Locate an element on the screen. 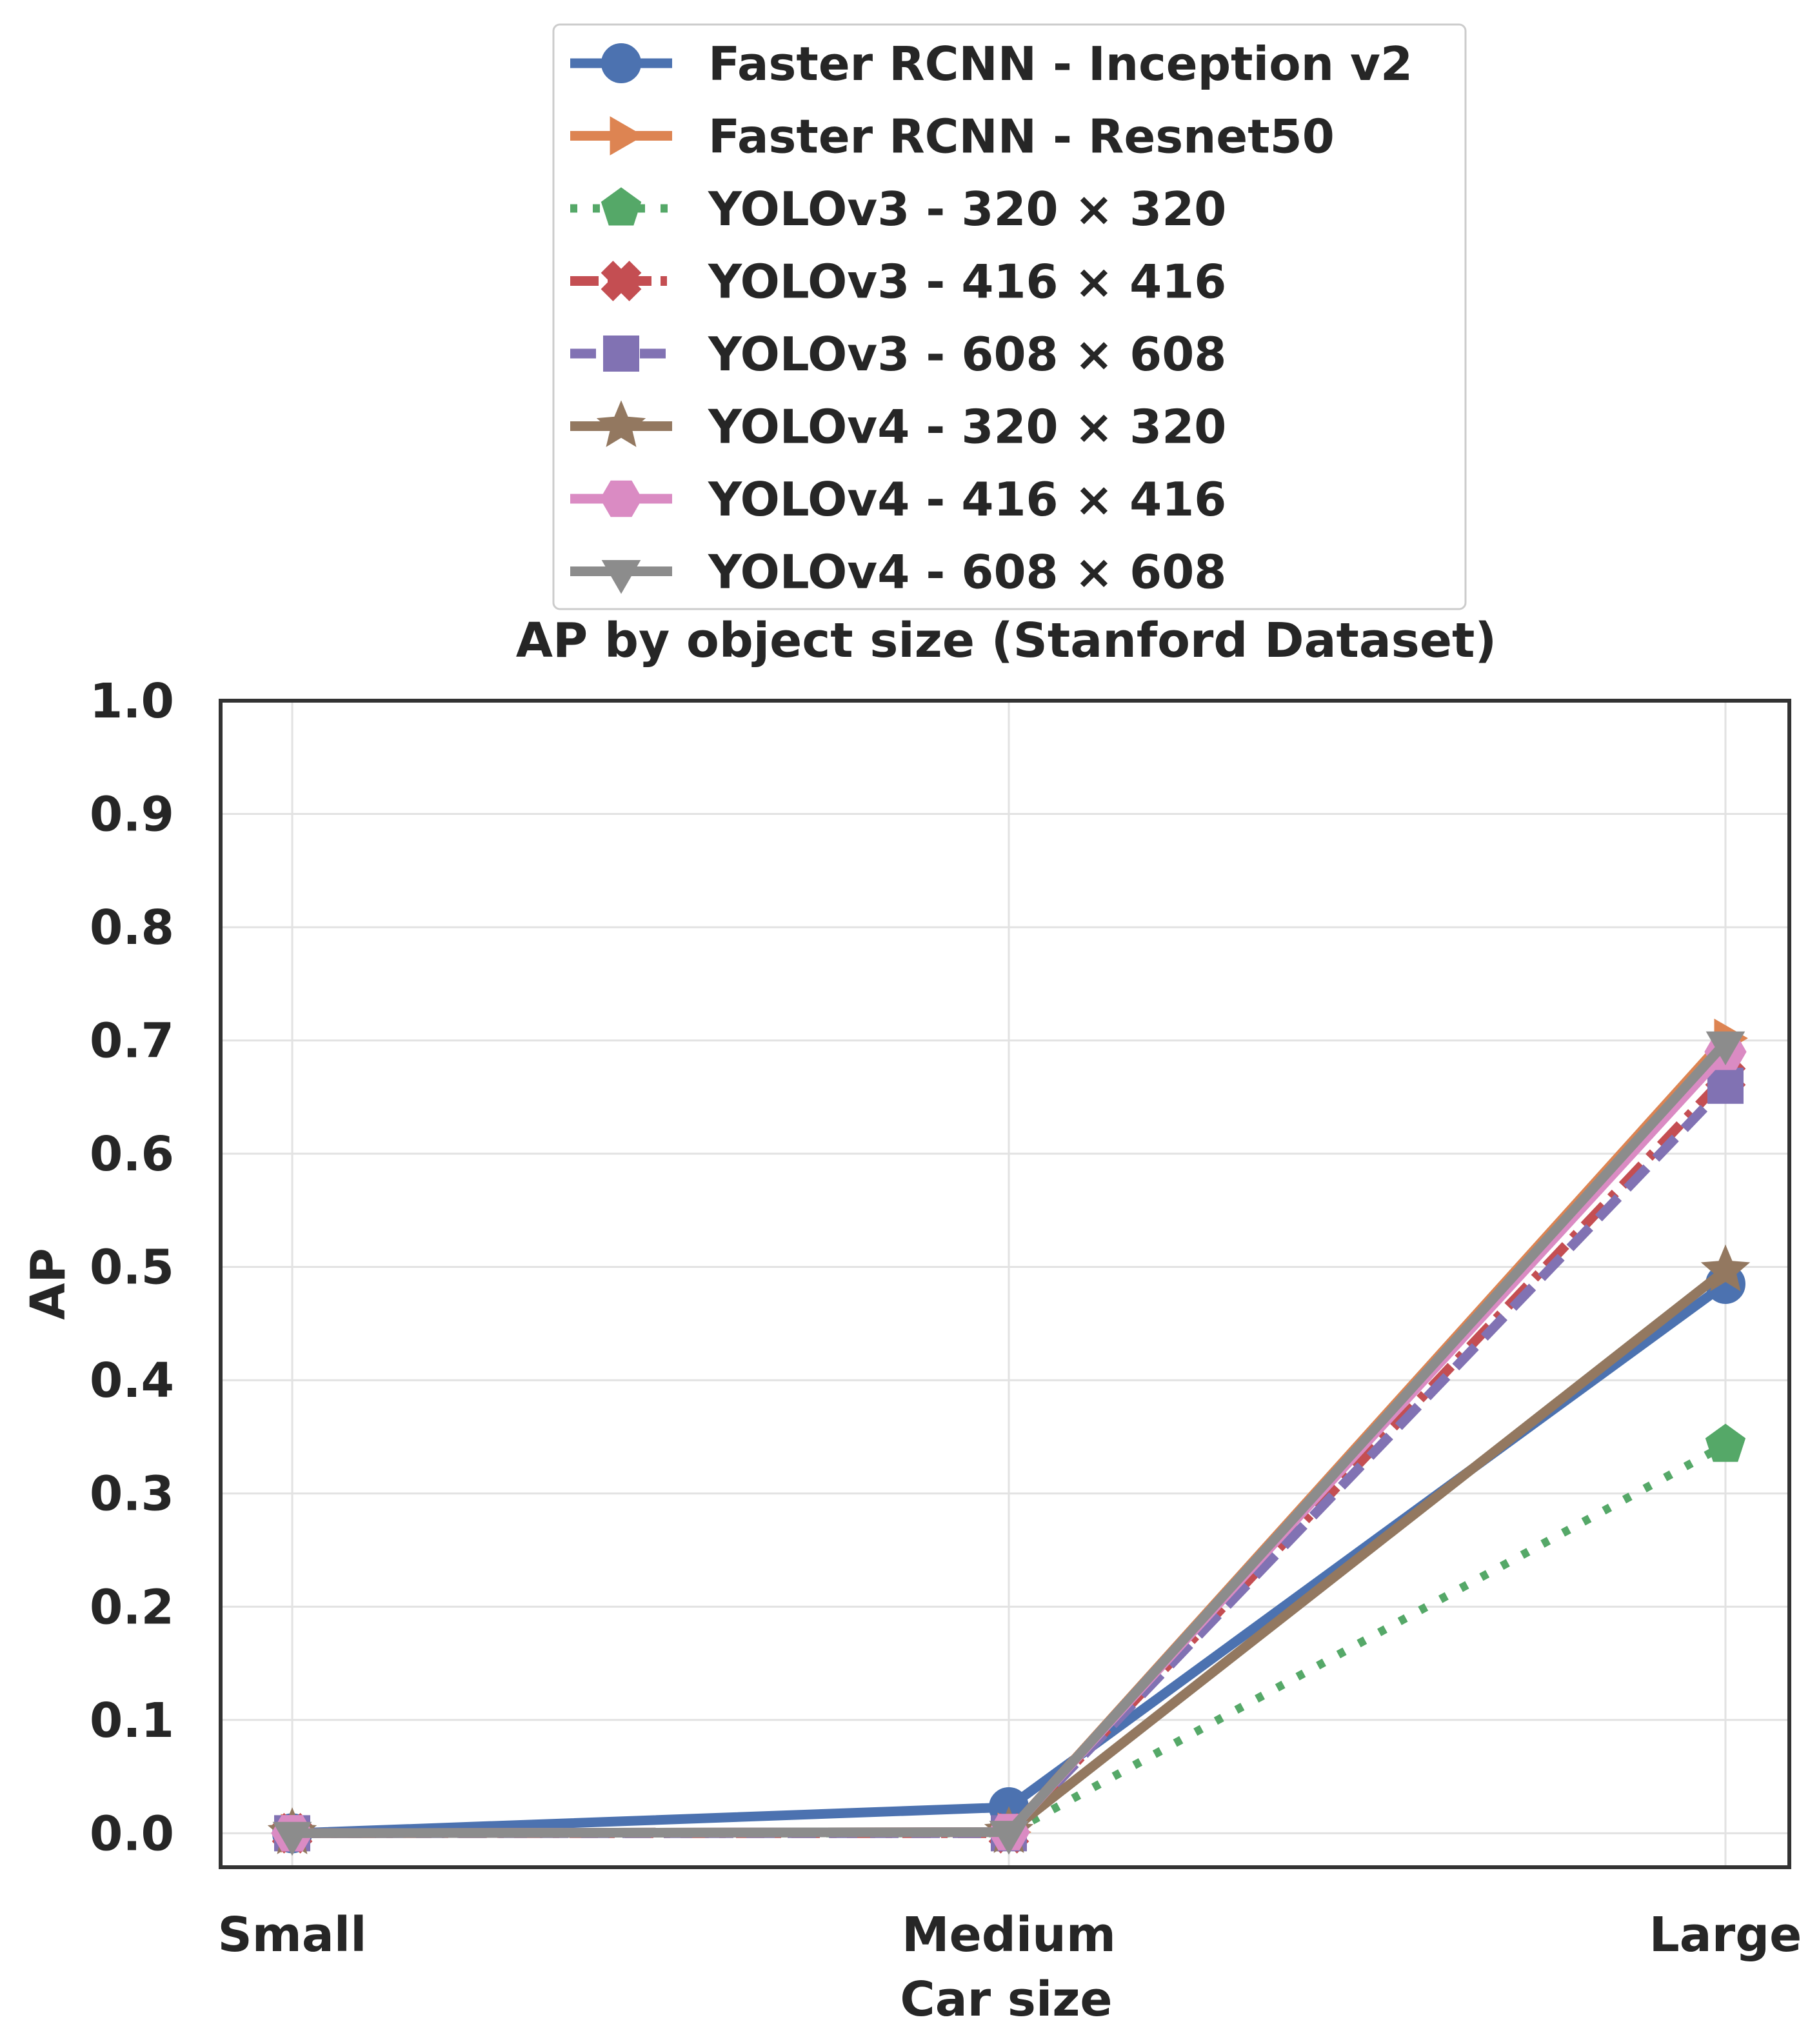 The width and height of the screenshot is (1819, 2044). legend-entry: Faster RCNN - Resnet50 is located at coordinates (952, 137).